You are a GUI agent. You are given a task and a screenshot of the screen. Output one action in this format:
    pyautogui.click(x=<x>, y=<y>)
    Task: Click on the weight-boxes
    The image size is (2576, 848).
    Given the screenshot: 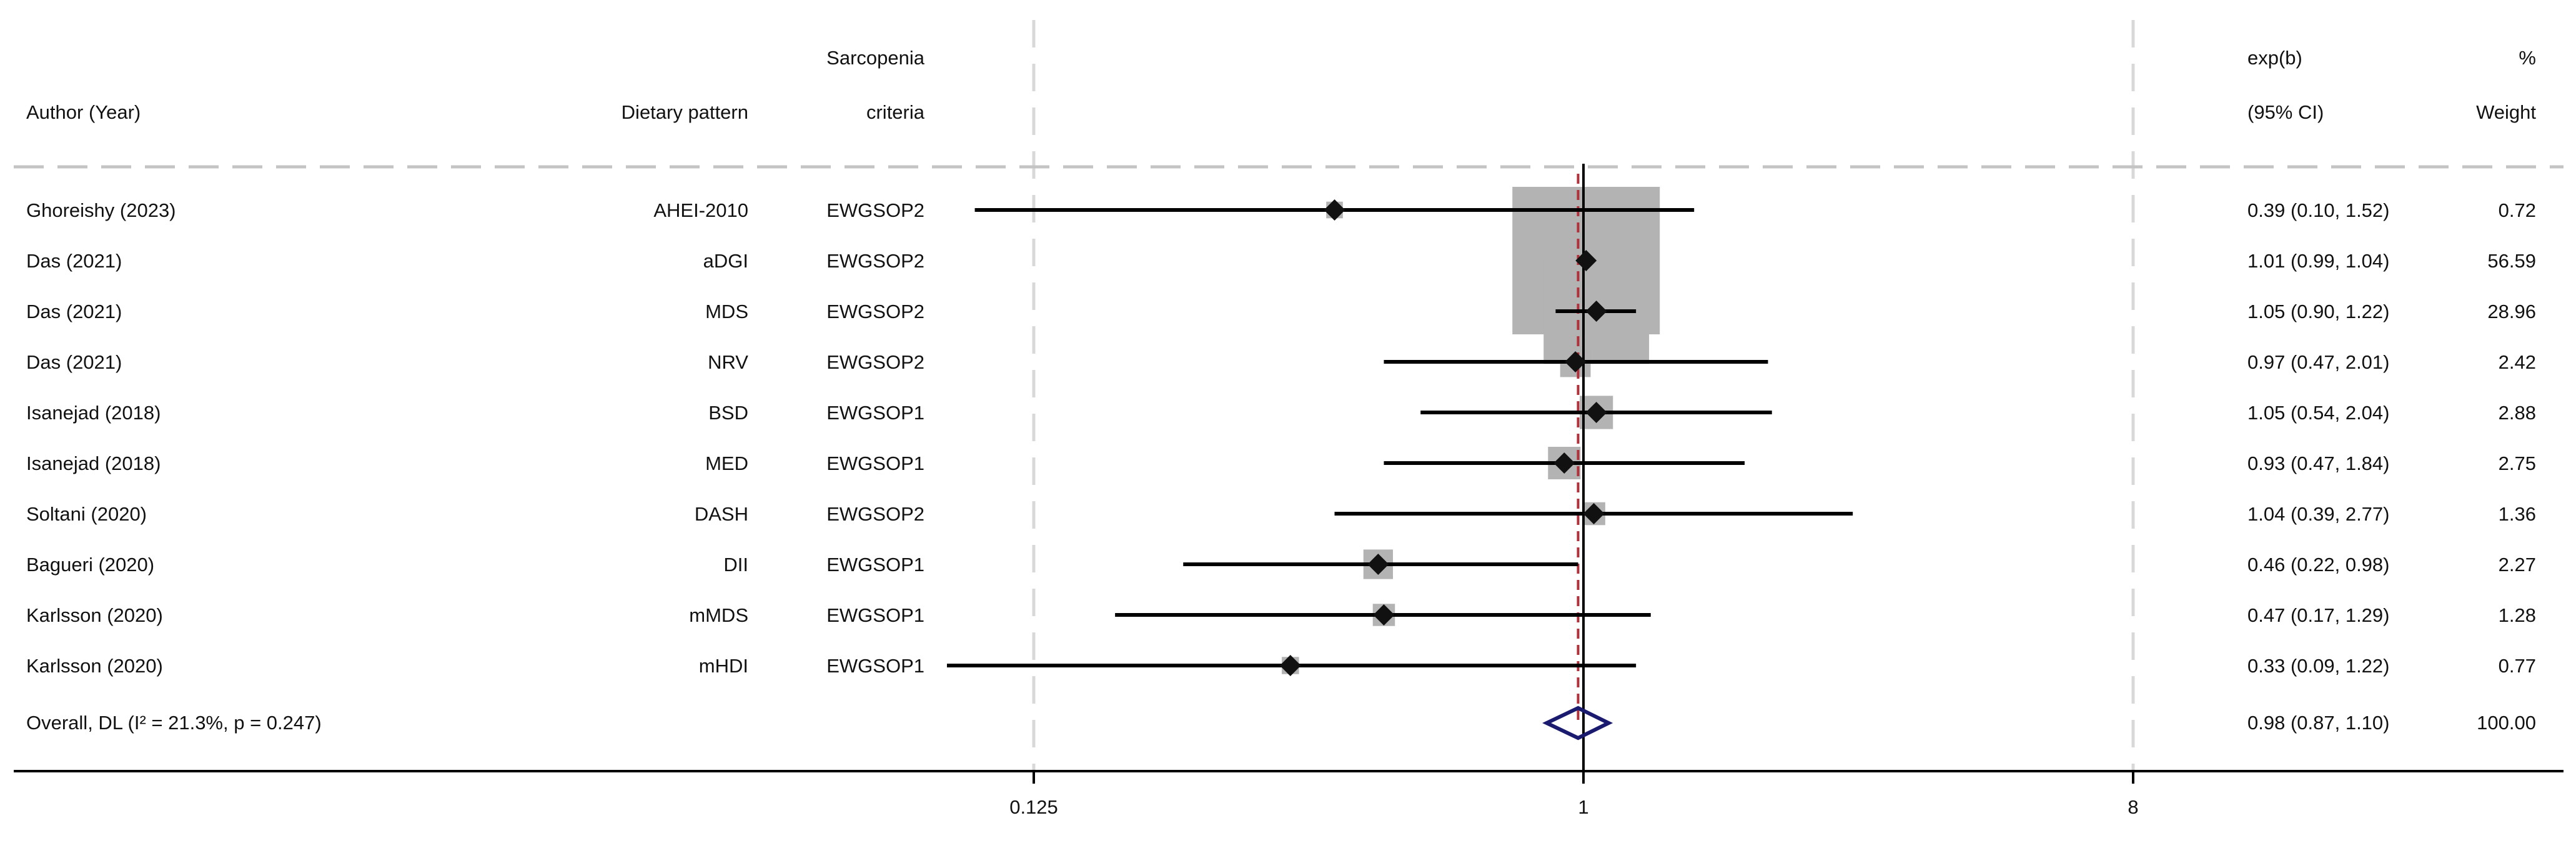 What is the action you would take?
    pyautogui.click(x=1471, y=430)
    